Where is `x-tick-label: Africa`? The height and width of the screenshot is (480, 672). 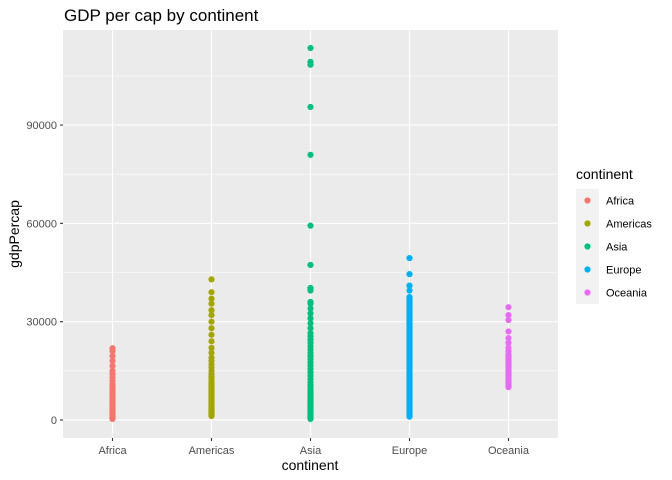
x-tick-label: Africa is located at coordinates (112, 451).